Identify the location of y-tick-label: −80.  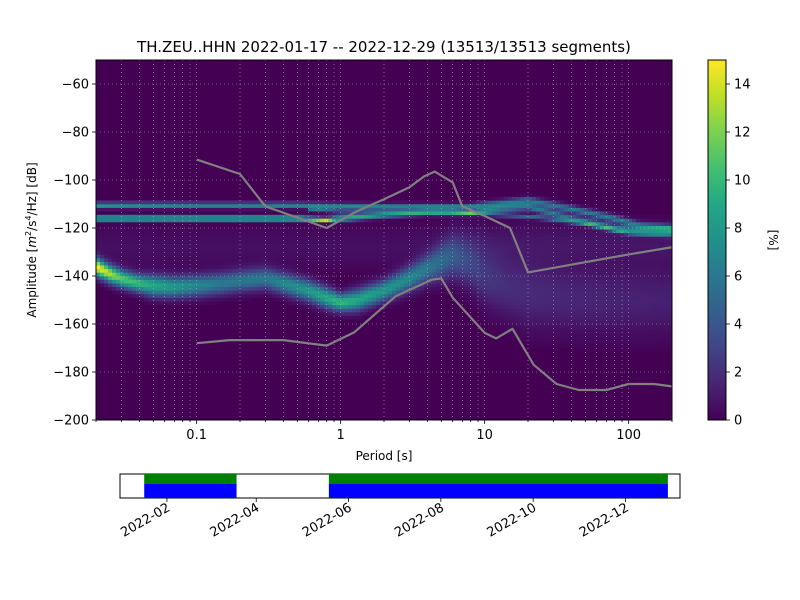
(75, 133).